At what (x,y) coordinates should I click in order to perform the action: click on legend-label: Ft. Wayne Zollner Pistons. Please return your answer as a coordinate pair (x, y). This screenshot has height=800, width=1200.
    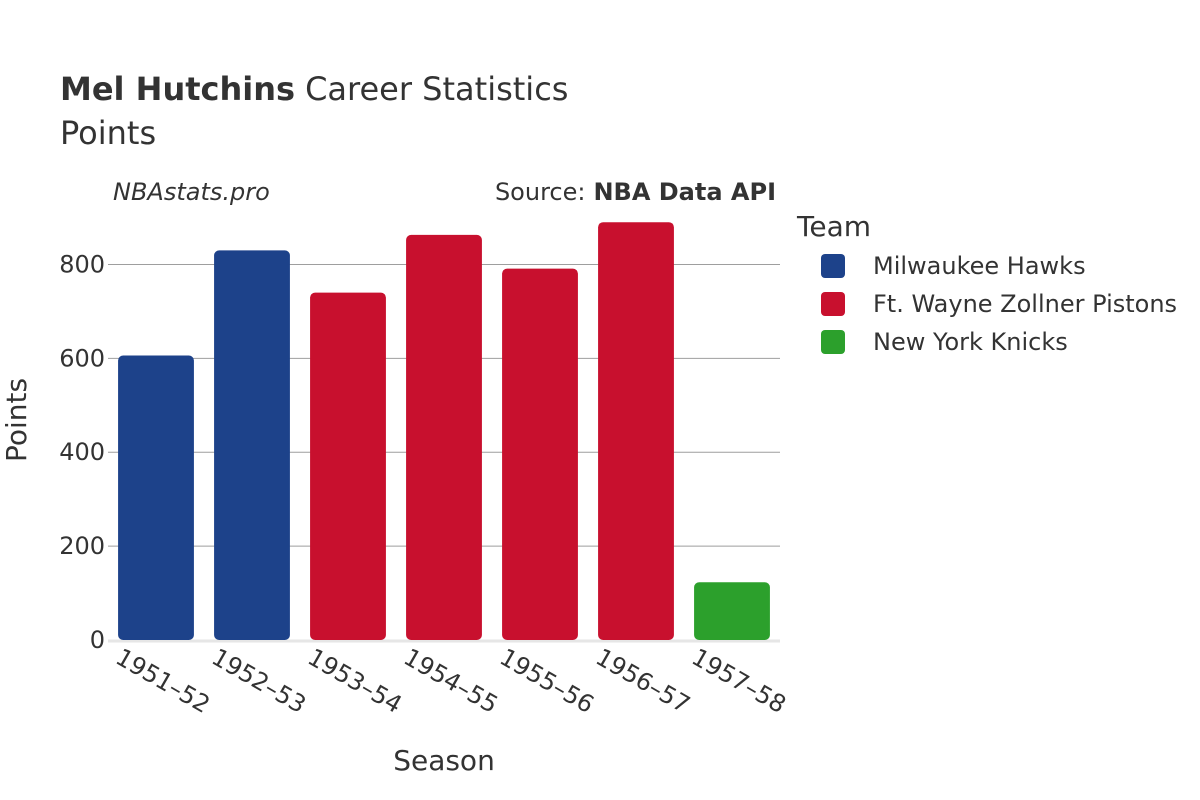
    Looking at the image, I should click on (1025, 304).